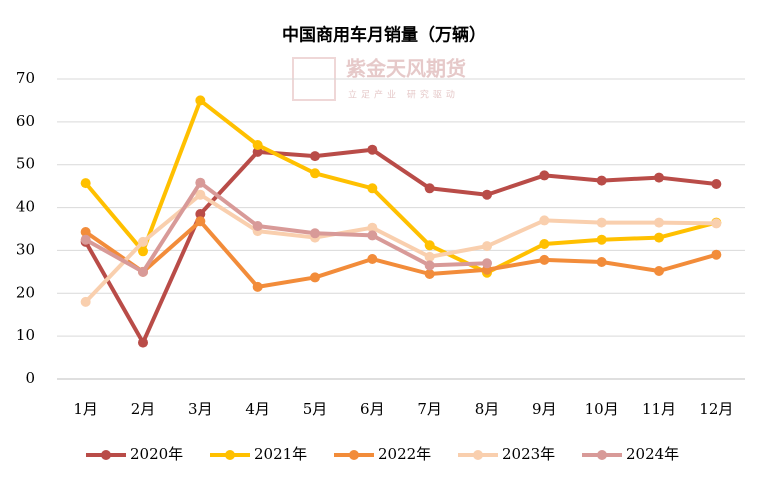  Describe the element at coordinates (429, 409) in the screenshot. I see `x-tick-label: 7月` at that location.